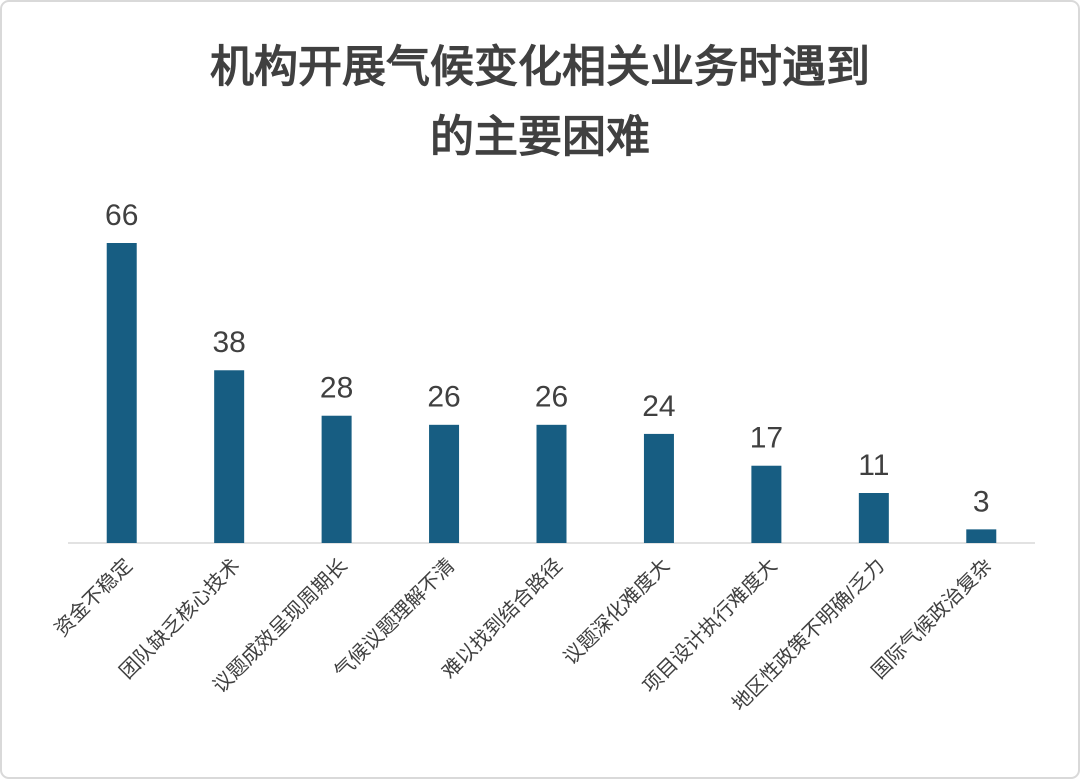 Image resolution: width=1080 pixels, height=779 pixels. I want to click on data-label: 24, so click(658, 406).